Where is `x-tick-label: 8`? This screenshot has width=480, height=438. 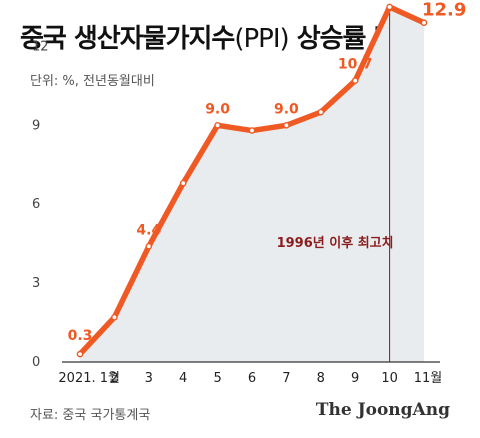 x-tick-label: 8 is located at coordinates (321, 378).